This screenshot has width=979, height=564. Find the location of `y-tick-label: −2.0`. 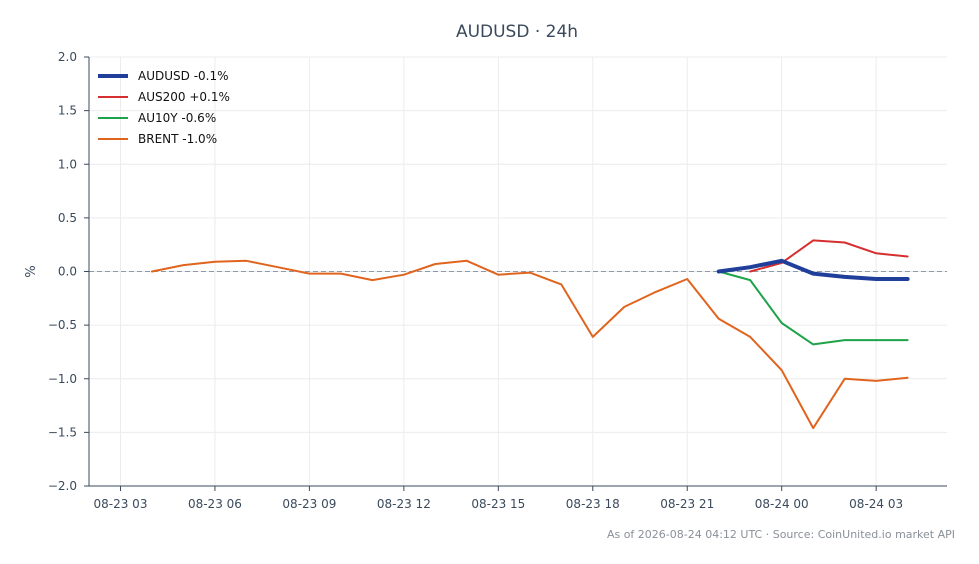

y-tick-label: −2.0 is located at coordinates (62, 486).